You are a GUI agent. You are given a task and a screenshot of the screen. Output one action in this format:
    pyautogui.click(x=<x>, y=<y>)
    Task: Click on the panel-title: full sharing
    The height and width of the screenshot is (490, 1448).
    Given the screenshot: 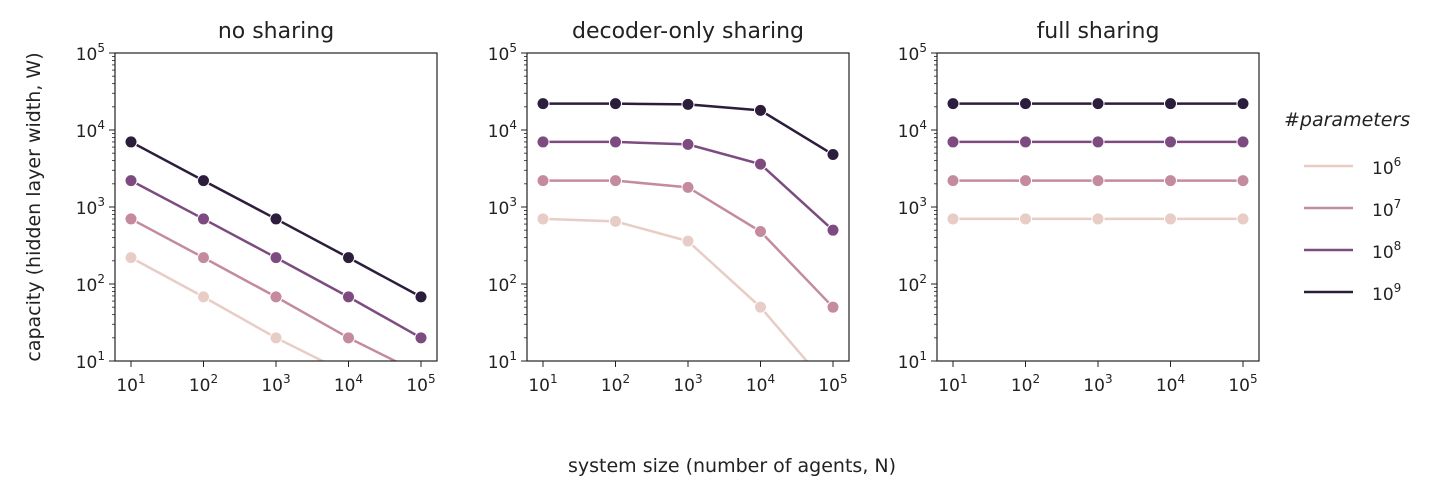 What is the action you would take?
    pyautogui.click(x=1098, y=31)
    